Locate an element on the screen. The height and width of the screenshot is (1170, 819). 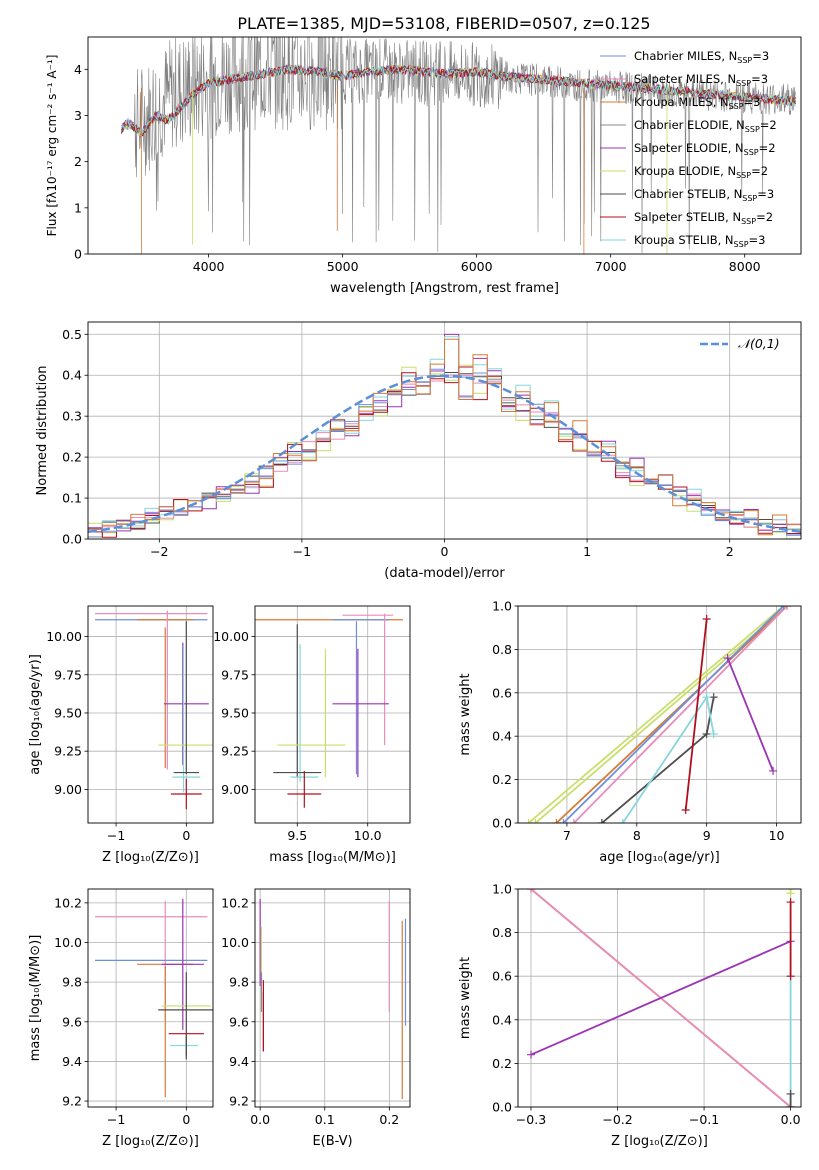
residuals-xtick-label: 0 is located at coordinates (445, 551).